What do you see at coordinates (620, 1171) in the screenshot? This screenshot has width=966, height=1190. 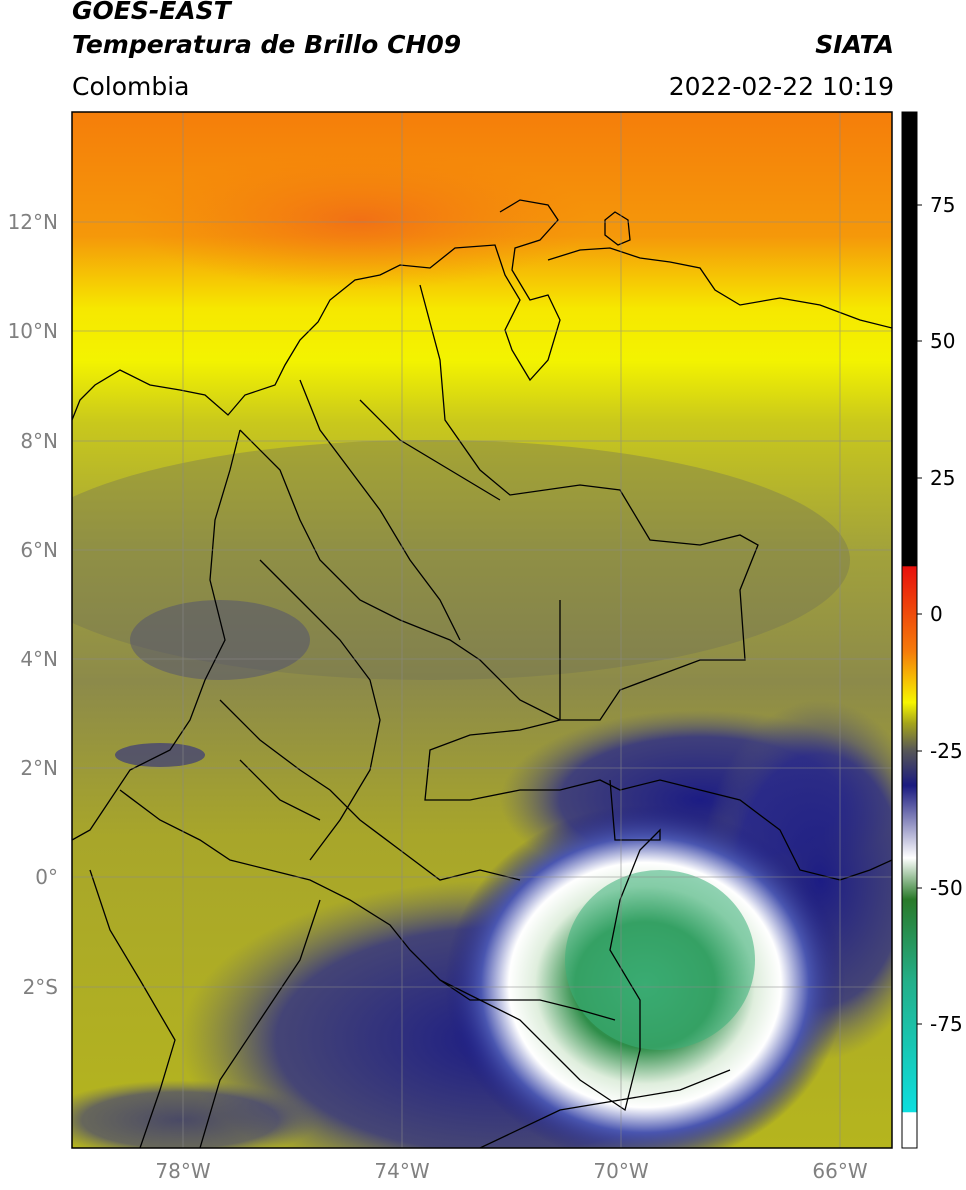 I see `lon-label: 70°W` at bounding box center [620, 1171].